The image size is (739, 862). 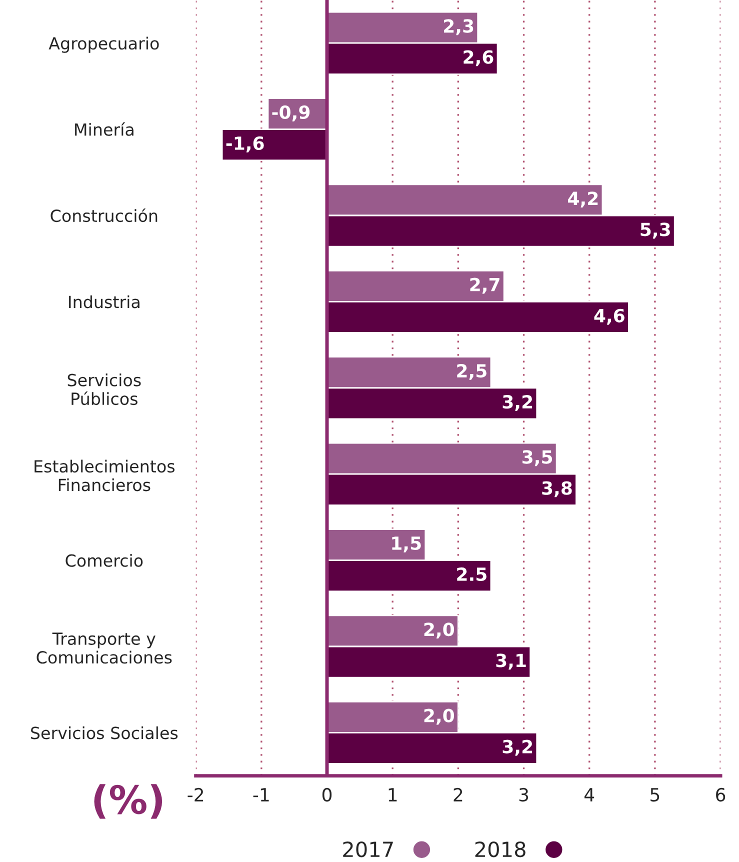 I want to click on x-tick-label: 0, so click(x=327, y=795).